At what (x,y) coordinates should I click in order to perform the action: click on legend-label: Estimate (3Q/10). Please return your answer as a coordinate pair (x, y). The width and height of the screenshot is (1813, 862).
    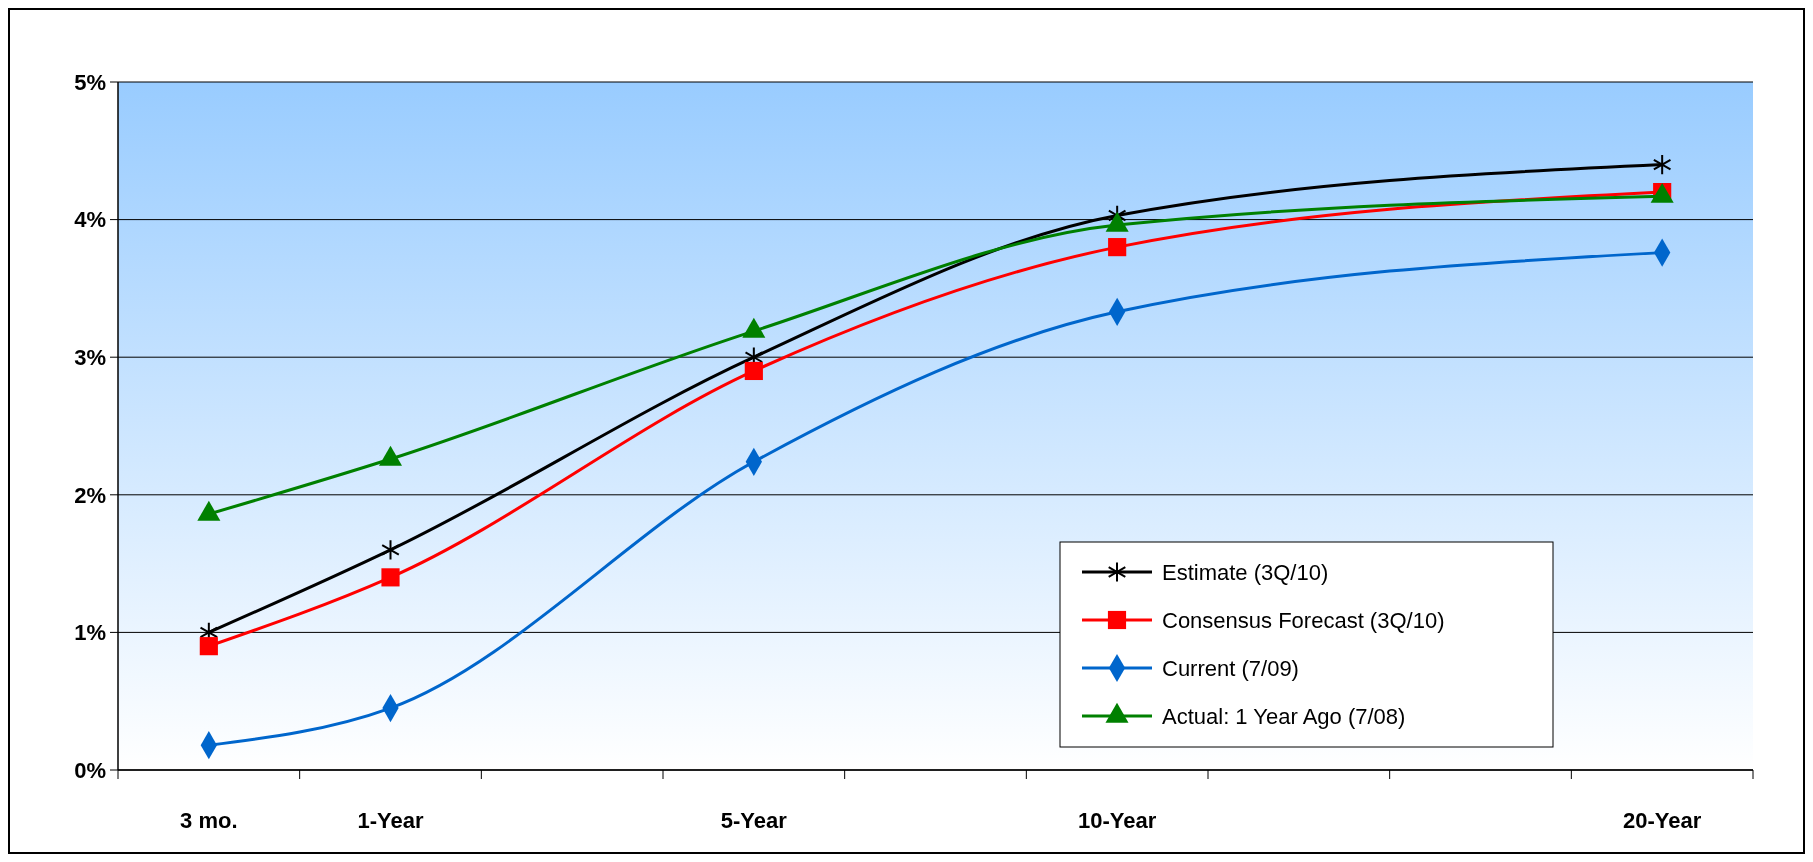
    Looking at the image, I should click on (1245, 572).